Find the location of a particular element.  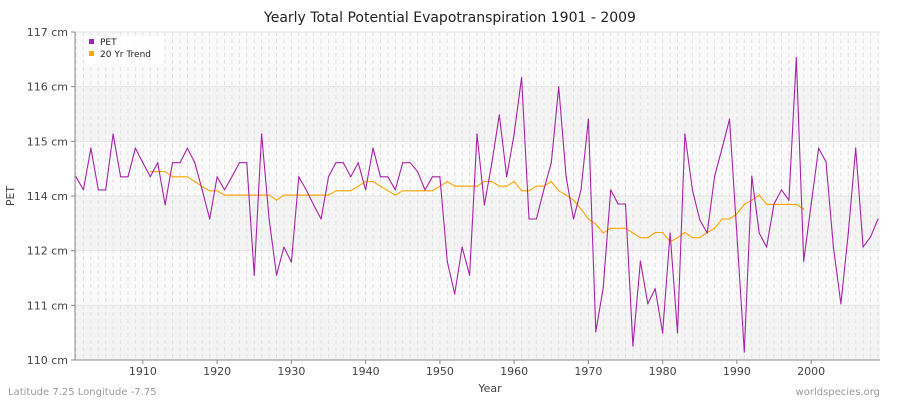

y-tick-label: 114 cm is located at coordinates (47, 196).